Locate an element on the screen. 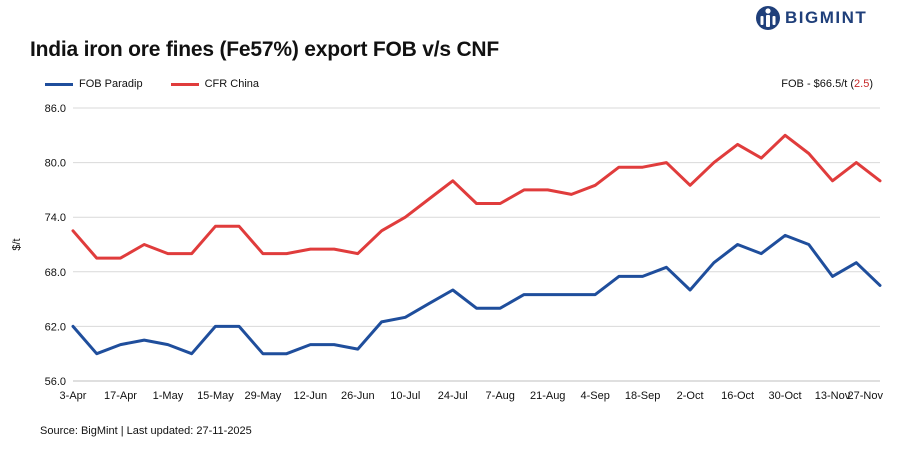 The image size is (908, 454). price-note-suffix: ) is located at coordinates (871, 84).